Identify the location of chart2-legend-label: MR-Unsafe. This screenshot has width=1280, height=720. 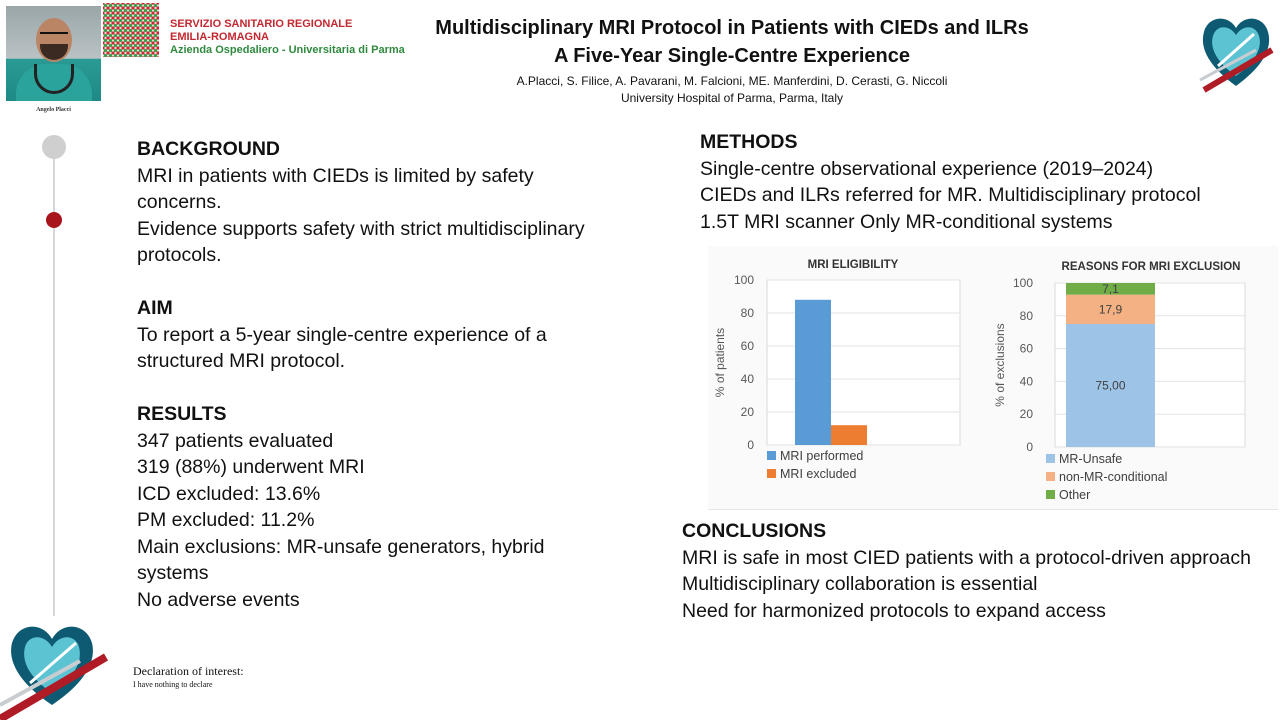
(1090, 459).